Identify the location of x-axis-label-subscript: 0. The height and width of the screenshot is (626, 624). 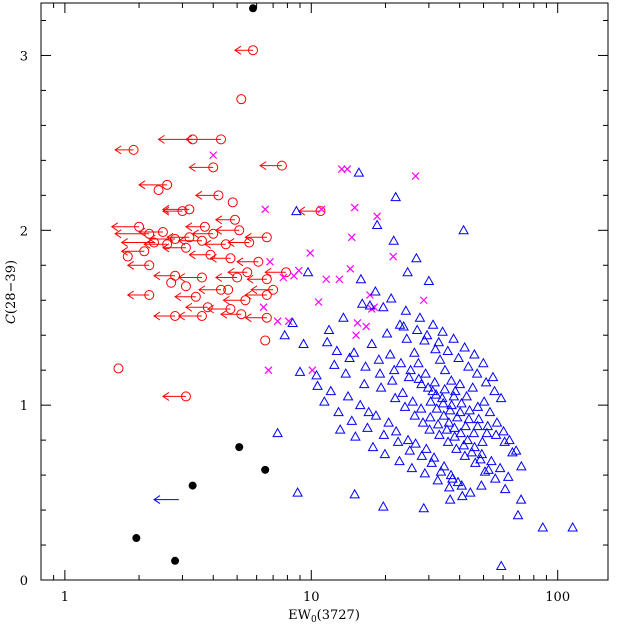
(314, 620).